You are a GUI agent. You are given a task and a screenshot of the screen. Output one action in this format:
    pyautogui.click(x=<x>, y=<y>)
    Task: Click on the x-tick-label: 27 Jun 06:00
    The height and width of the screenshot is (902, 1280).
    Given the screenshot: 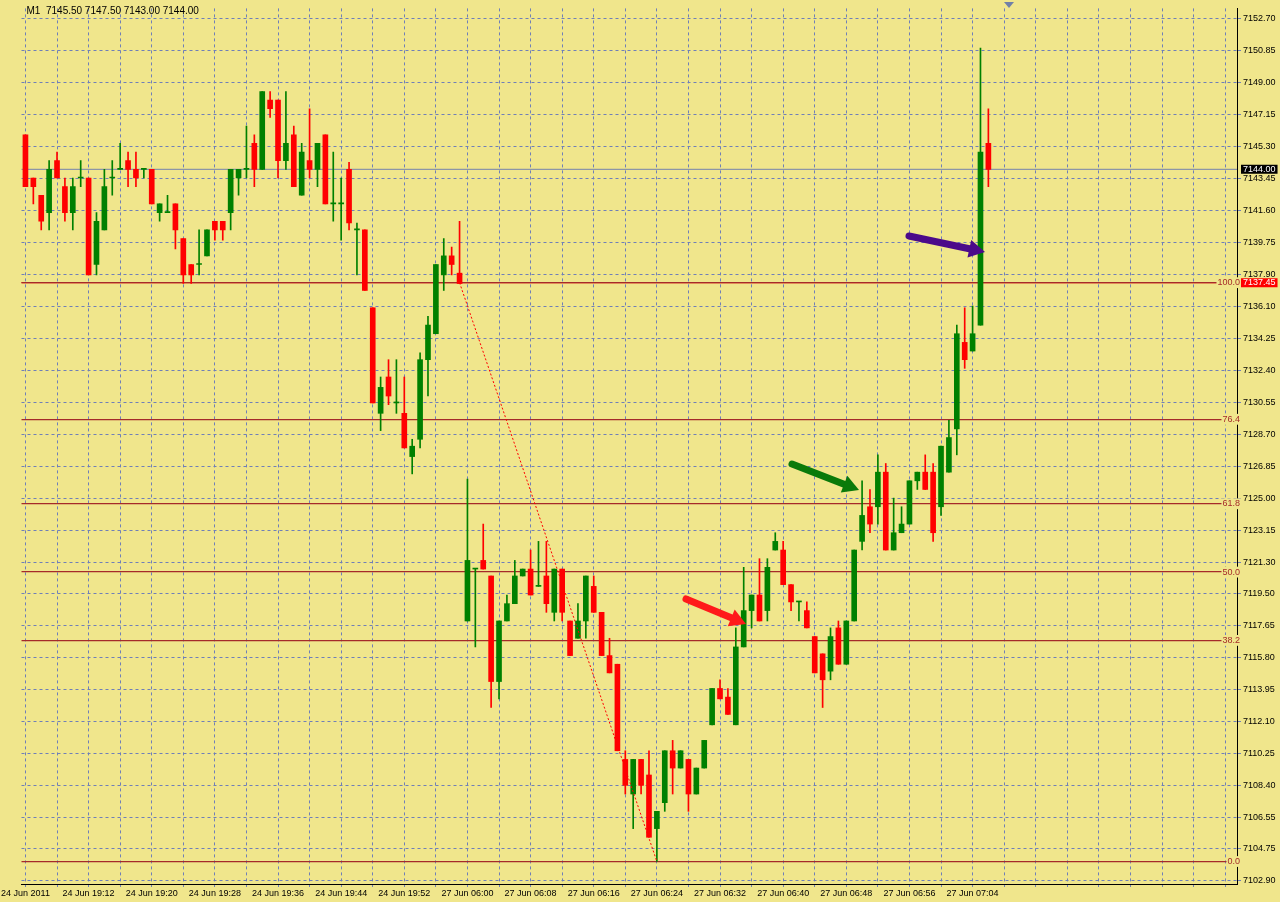 What is the action you would take?
    pyautogui.click(x=467, y=892)
    